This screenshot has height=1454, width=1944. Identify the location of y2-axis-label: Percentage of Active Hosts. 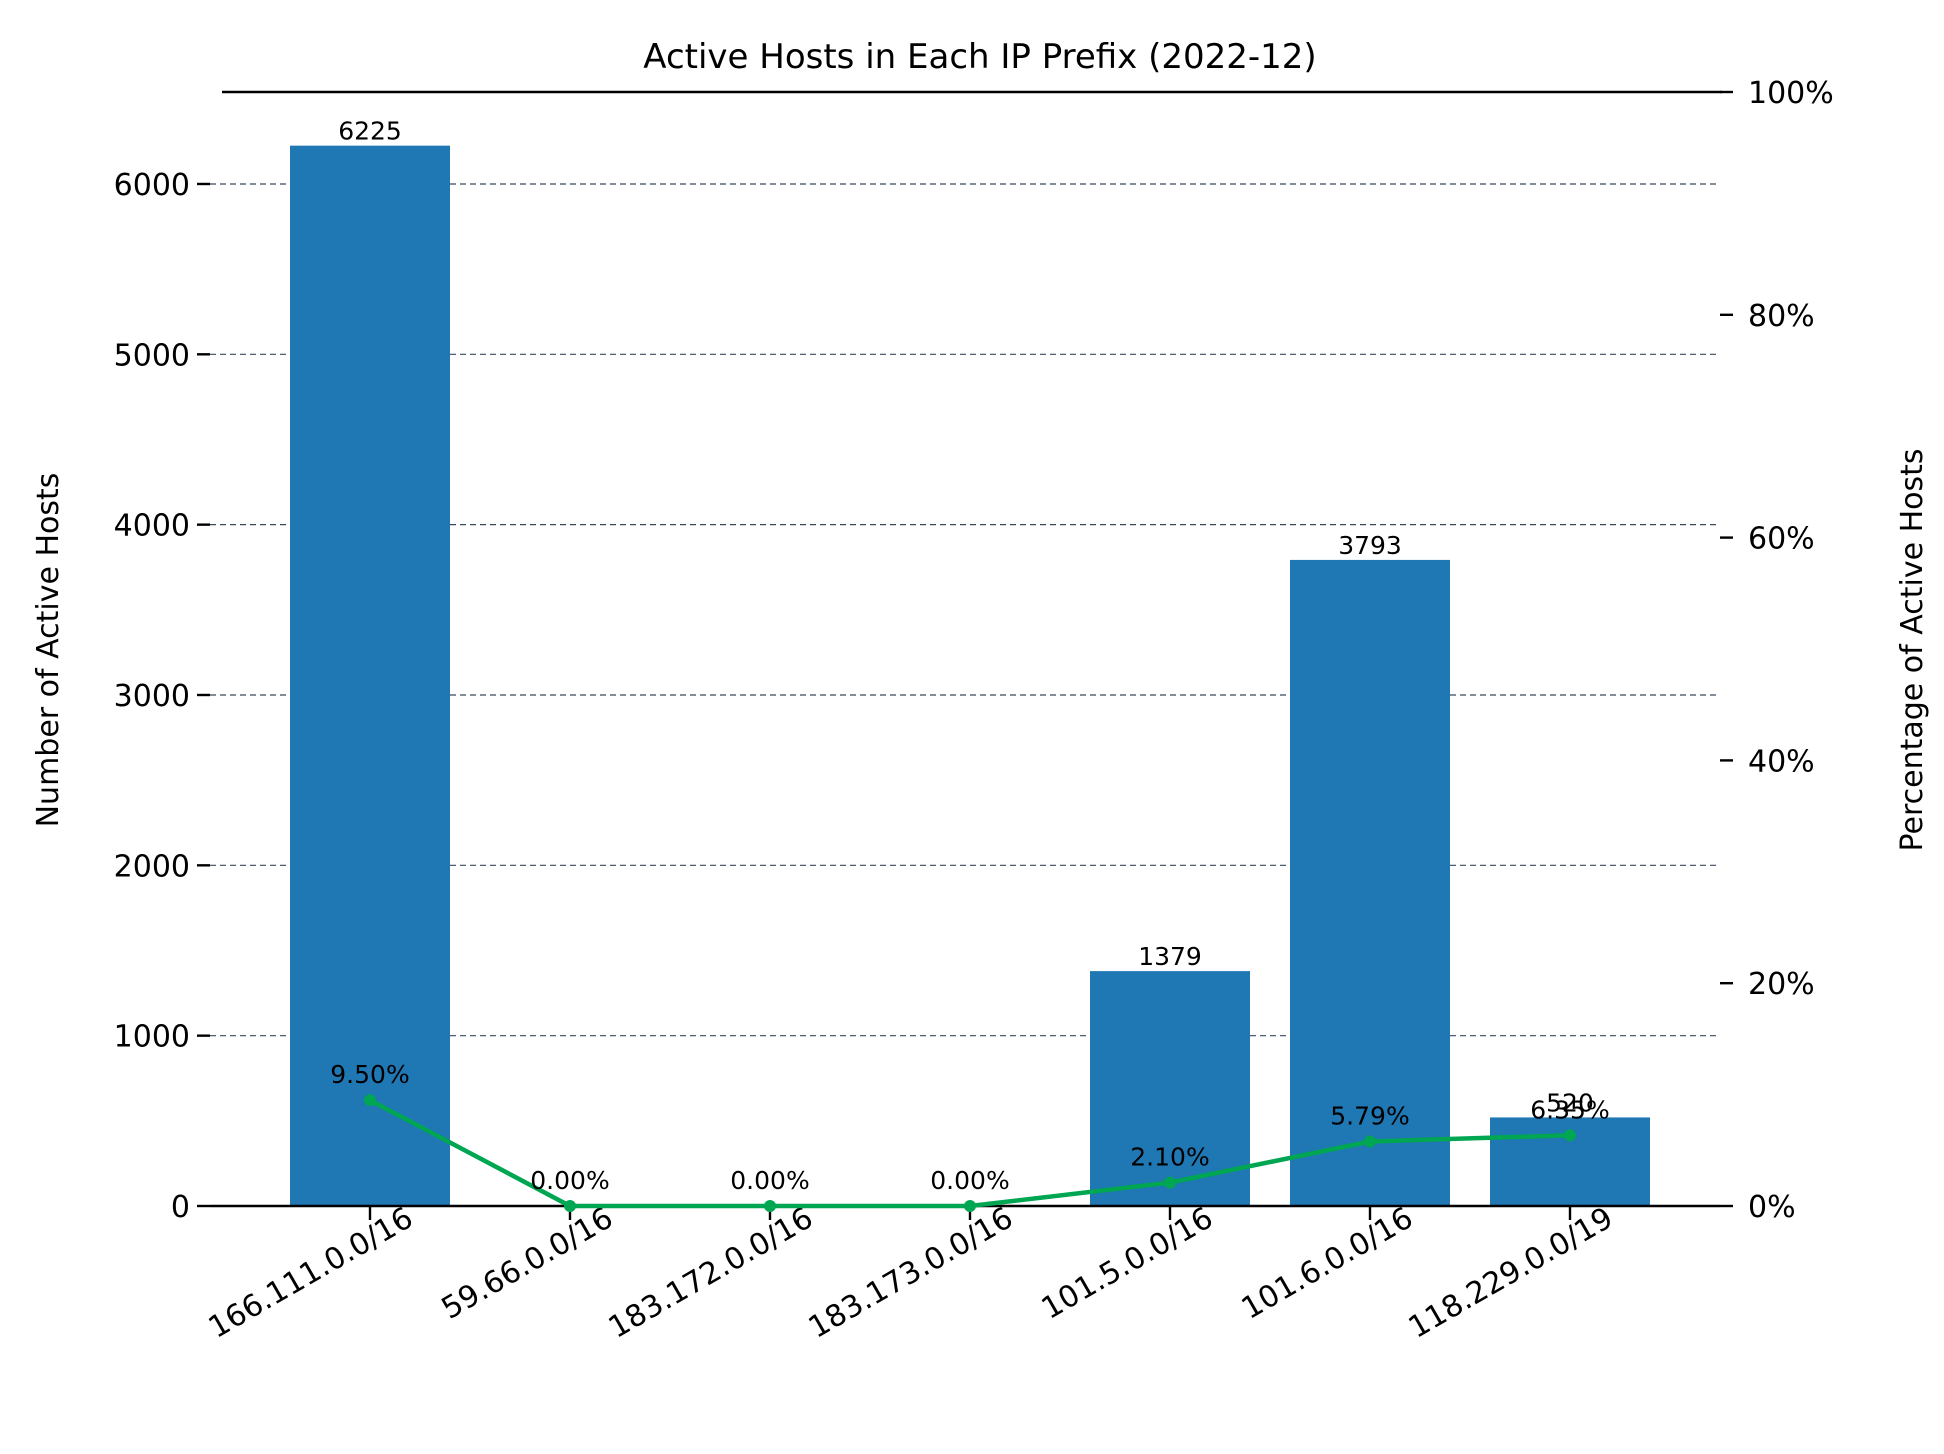
(1912, 649).